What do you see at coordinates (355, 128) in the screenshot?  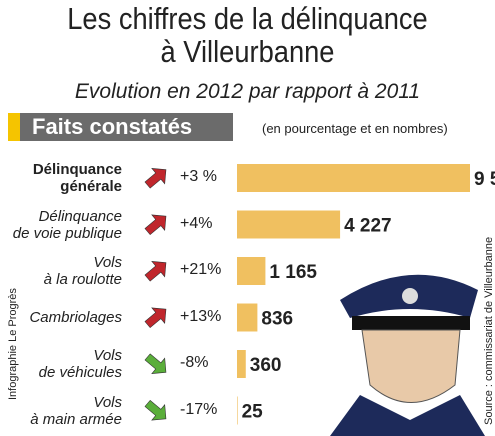 I see `note: (en pourcentage et en nombres)` at bounding box center [355, 128].